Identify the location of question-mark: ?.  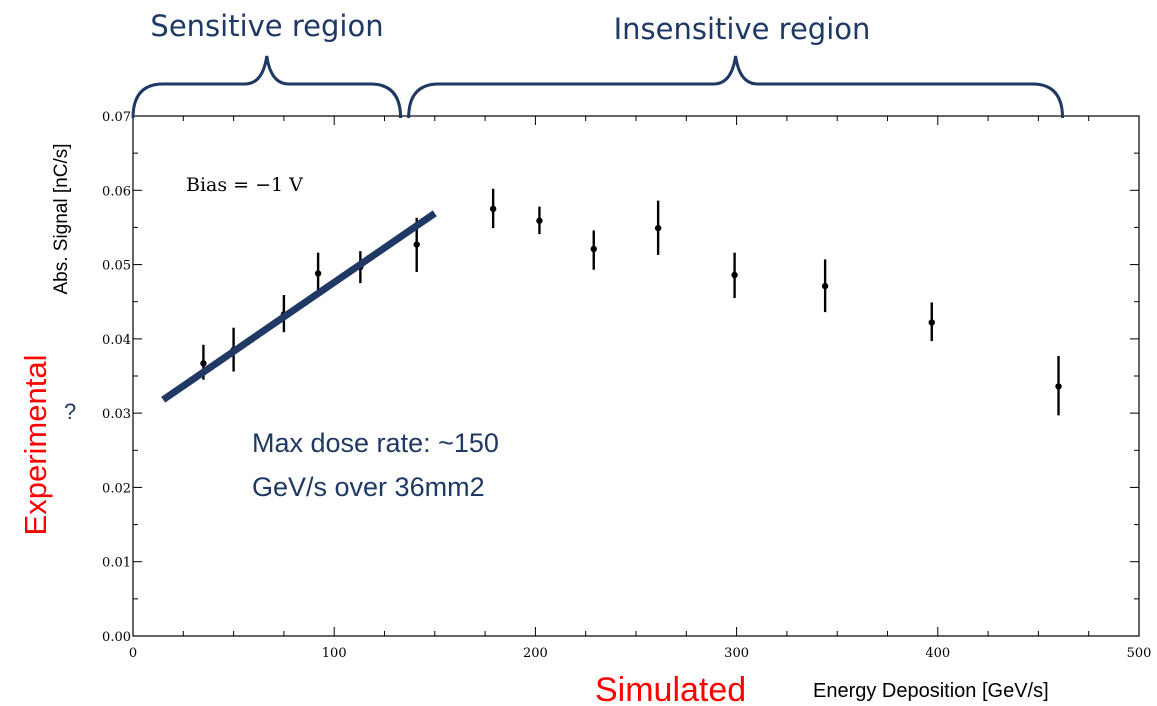
(70, 411).